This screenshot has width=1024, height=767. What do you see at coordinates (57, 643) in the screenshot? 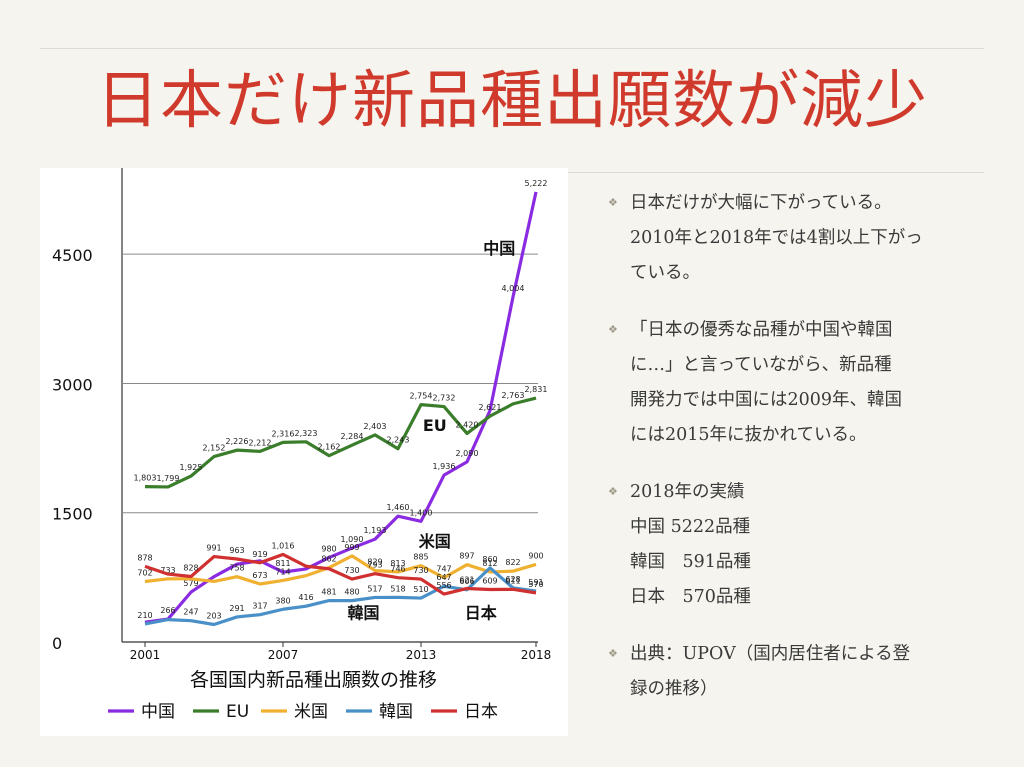
I see `y-tick-label: 0` at bounding box center [57, 643].